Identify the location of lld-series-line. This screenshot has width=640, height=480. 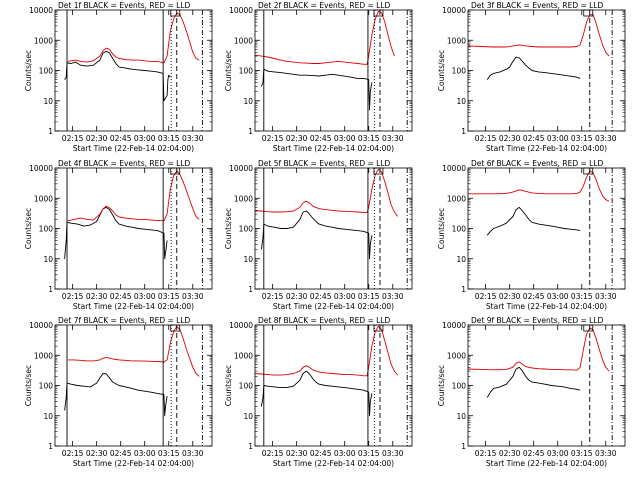
(133, 351).